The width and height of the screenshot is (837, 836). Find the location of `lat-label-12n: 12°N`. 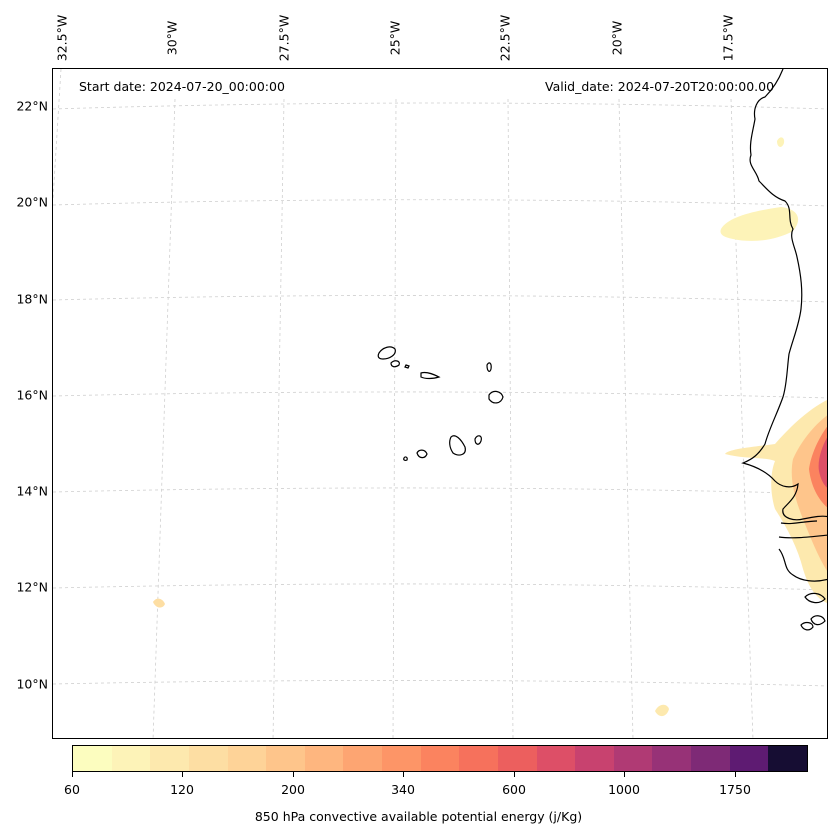

lat-label-12n: 12°N is located at coordinates (32, 587).